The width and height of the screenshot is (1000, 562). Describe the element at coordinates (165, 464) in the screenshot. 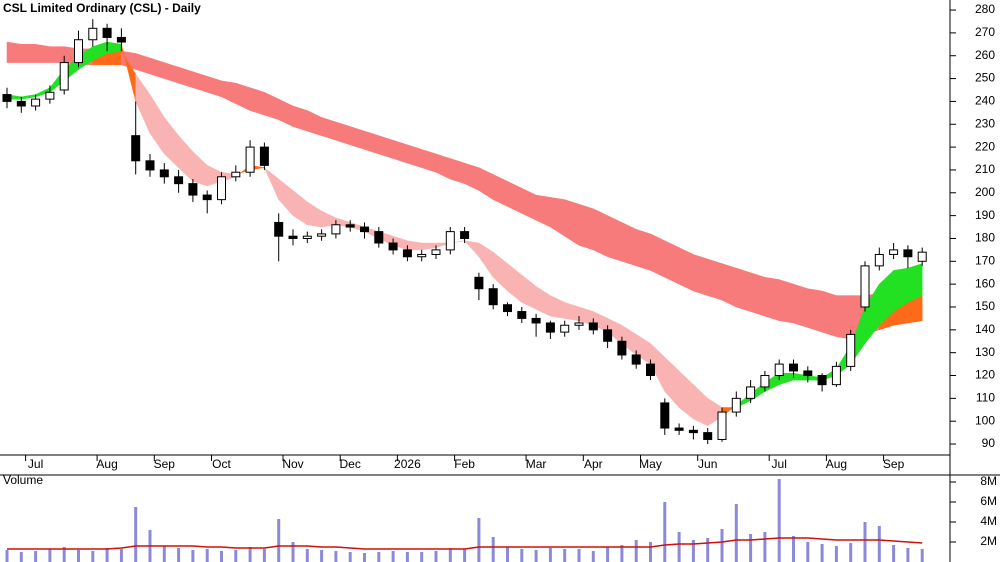

I see `x-tick-label: Sep` at that location.